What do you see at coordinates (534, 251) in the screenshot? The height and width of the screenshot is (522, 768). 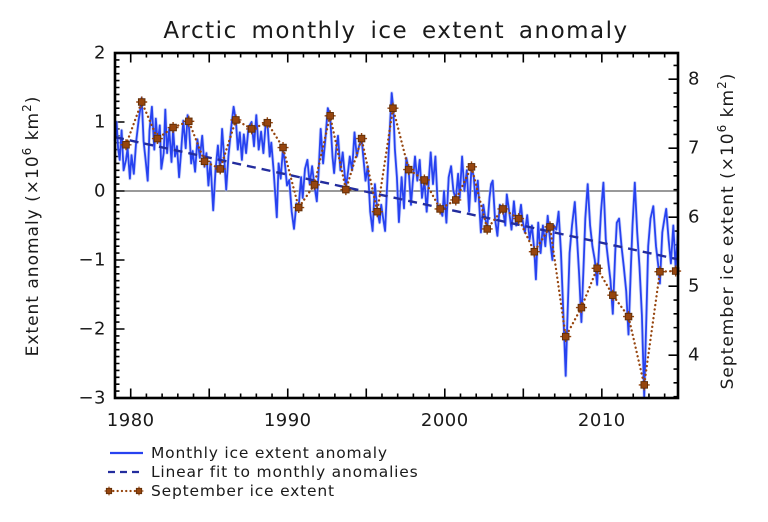 I see `september-marker-2005` at bounding box center [534, 251].